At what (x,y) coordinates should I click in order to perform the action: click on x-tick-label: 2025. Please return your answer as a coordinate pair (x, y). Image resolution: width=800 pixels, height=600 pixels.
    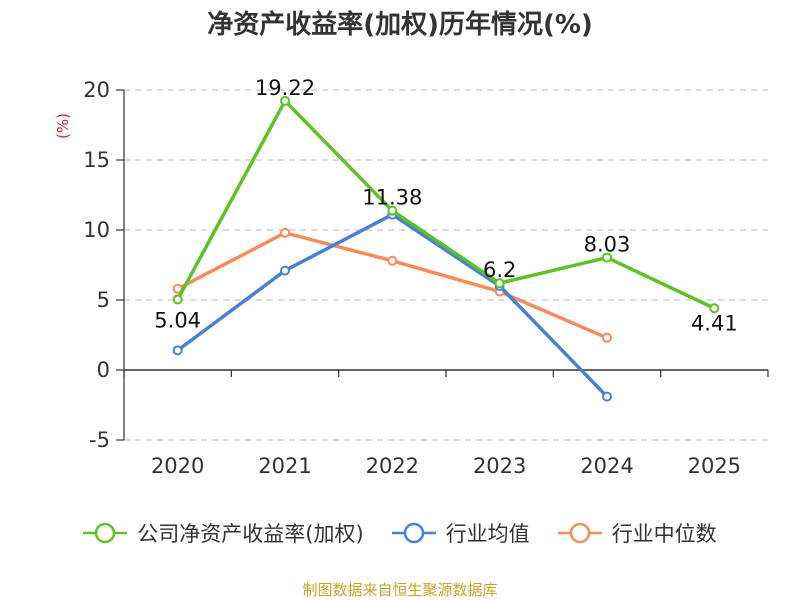
    Looking at the image, I should click on (714, 466).